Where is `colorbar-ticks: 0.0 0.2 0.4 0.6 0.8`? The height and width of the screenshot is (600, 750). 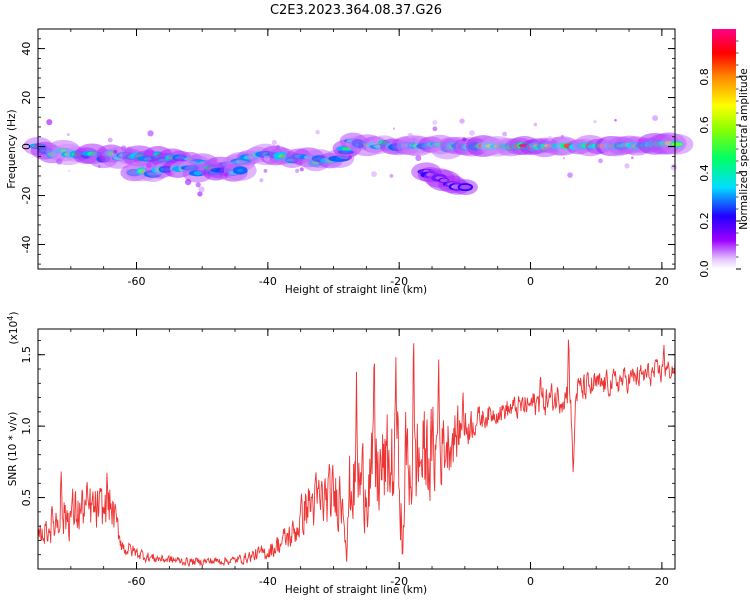
colorbar-ticks: 0.0 0.2 0.4 0.6 0.8 is located at coordinates (719, 159).